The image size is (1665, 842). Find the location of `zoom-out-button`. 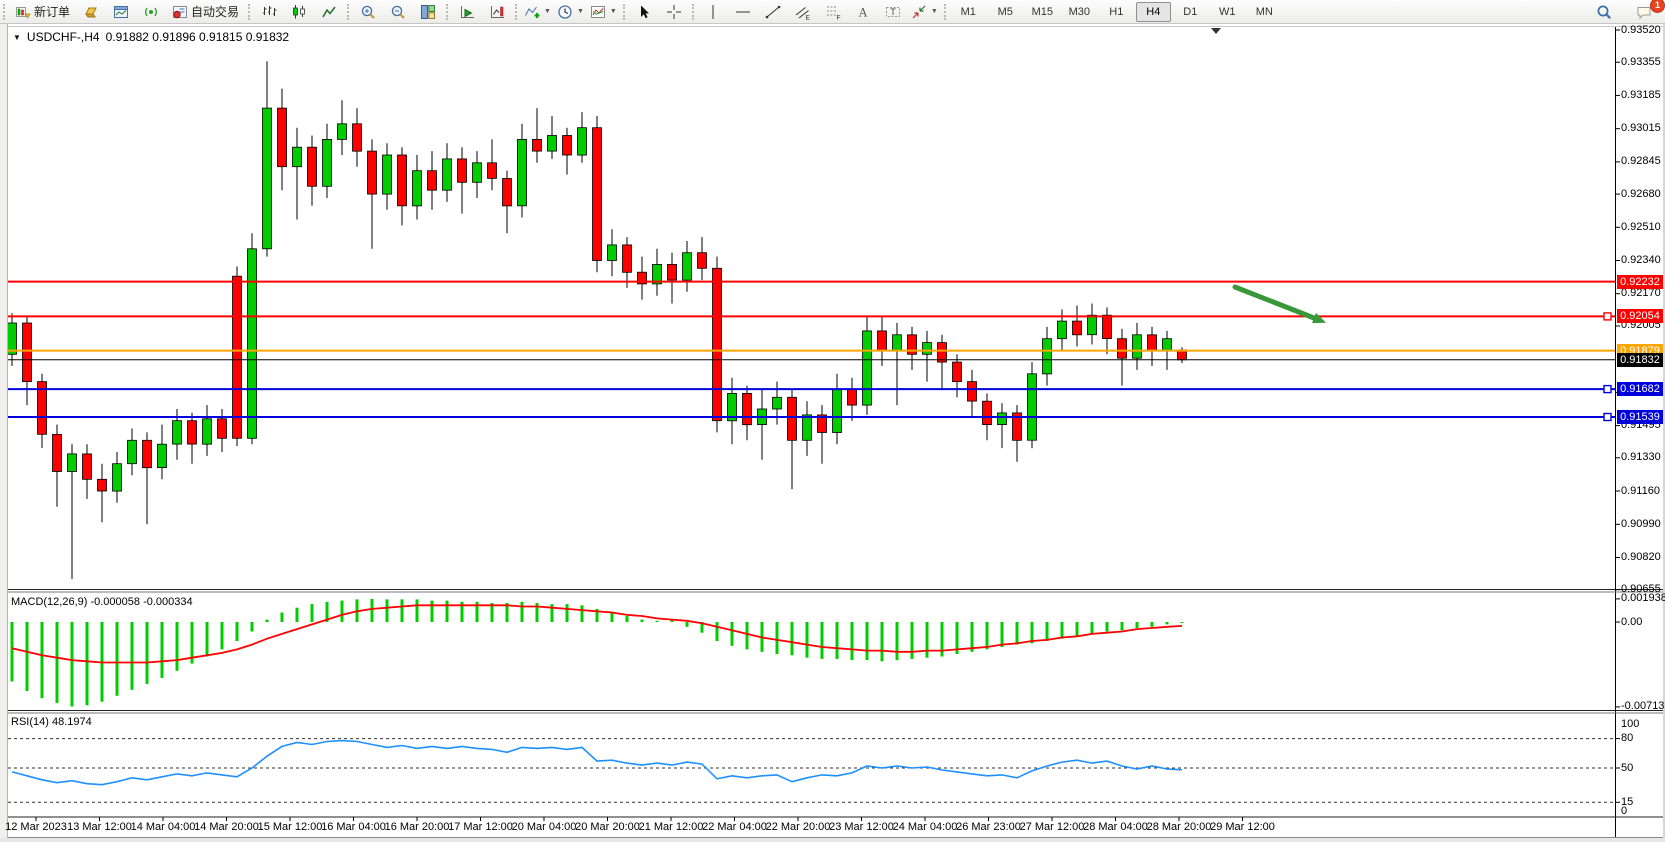

zoom-out-button is located at coordinates (398, 12).